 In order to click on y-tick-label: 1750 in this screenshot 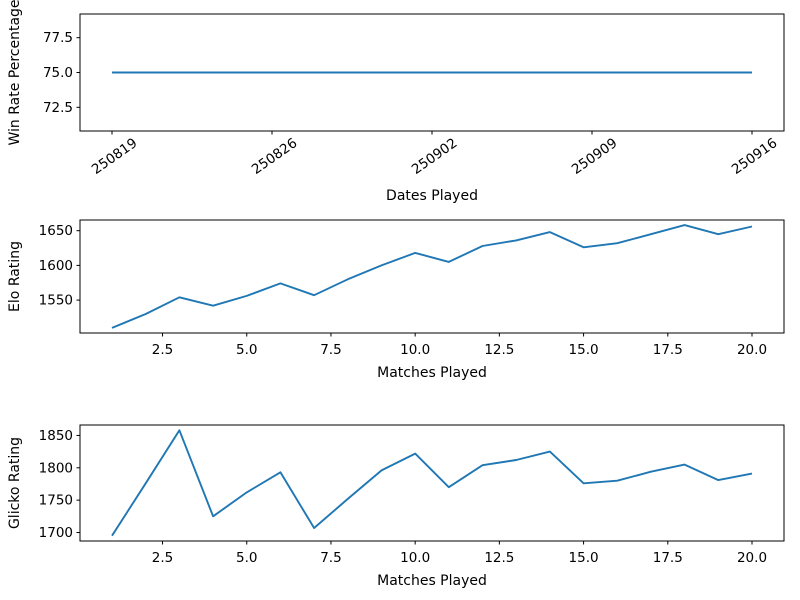, I will do `click(56, 501)`.